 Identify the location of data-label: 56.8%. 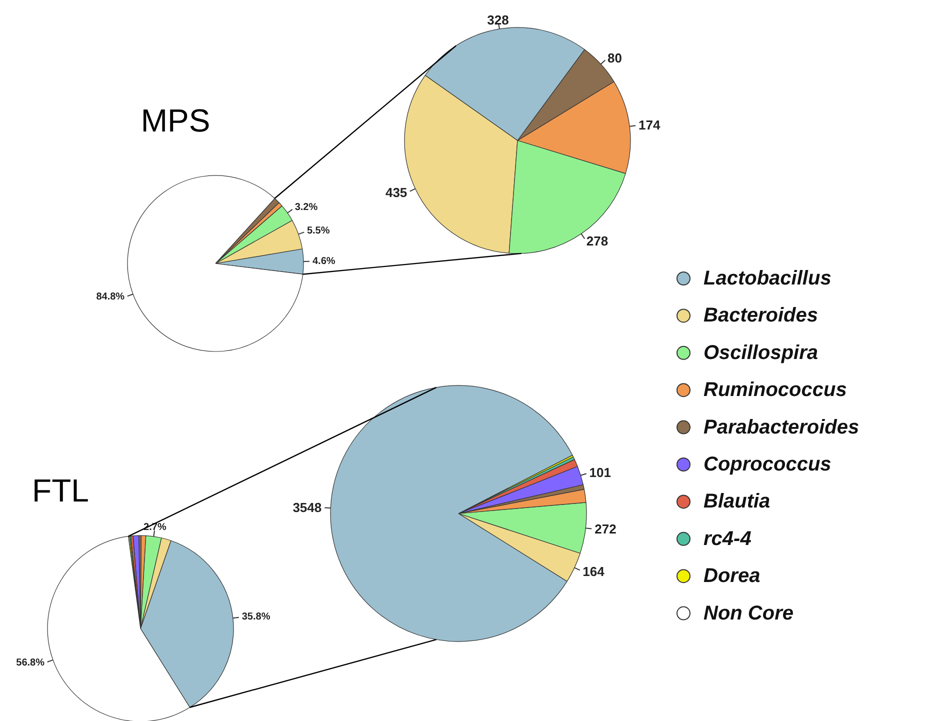
(30, 662).